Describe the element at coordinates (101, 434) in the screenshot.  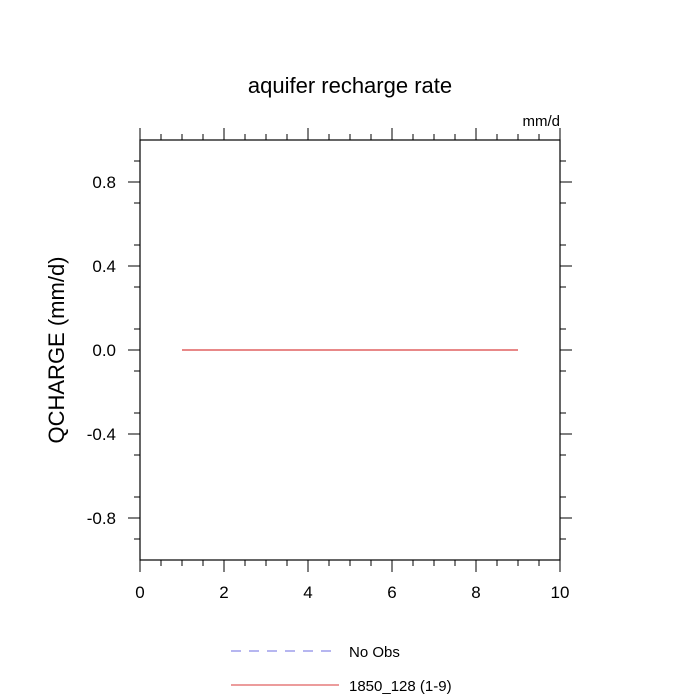
I see `y-tick-label: -0.4` at that location.